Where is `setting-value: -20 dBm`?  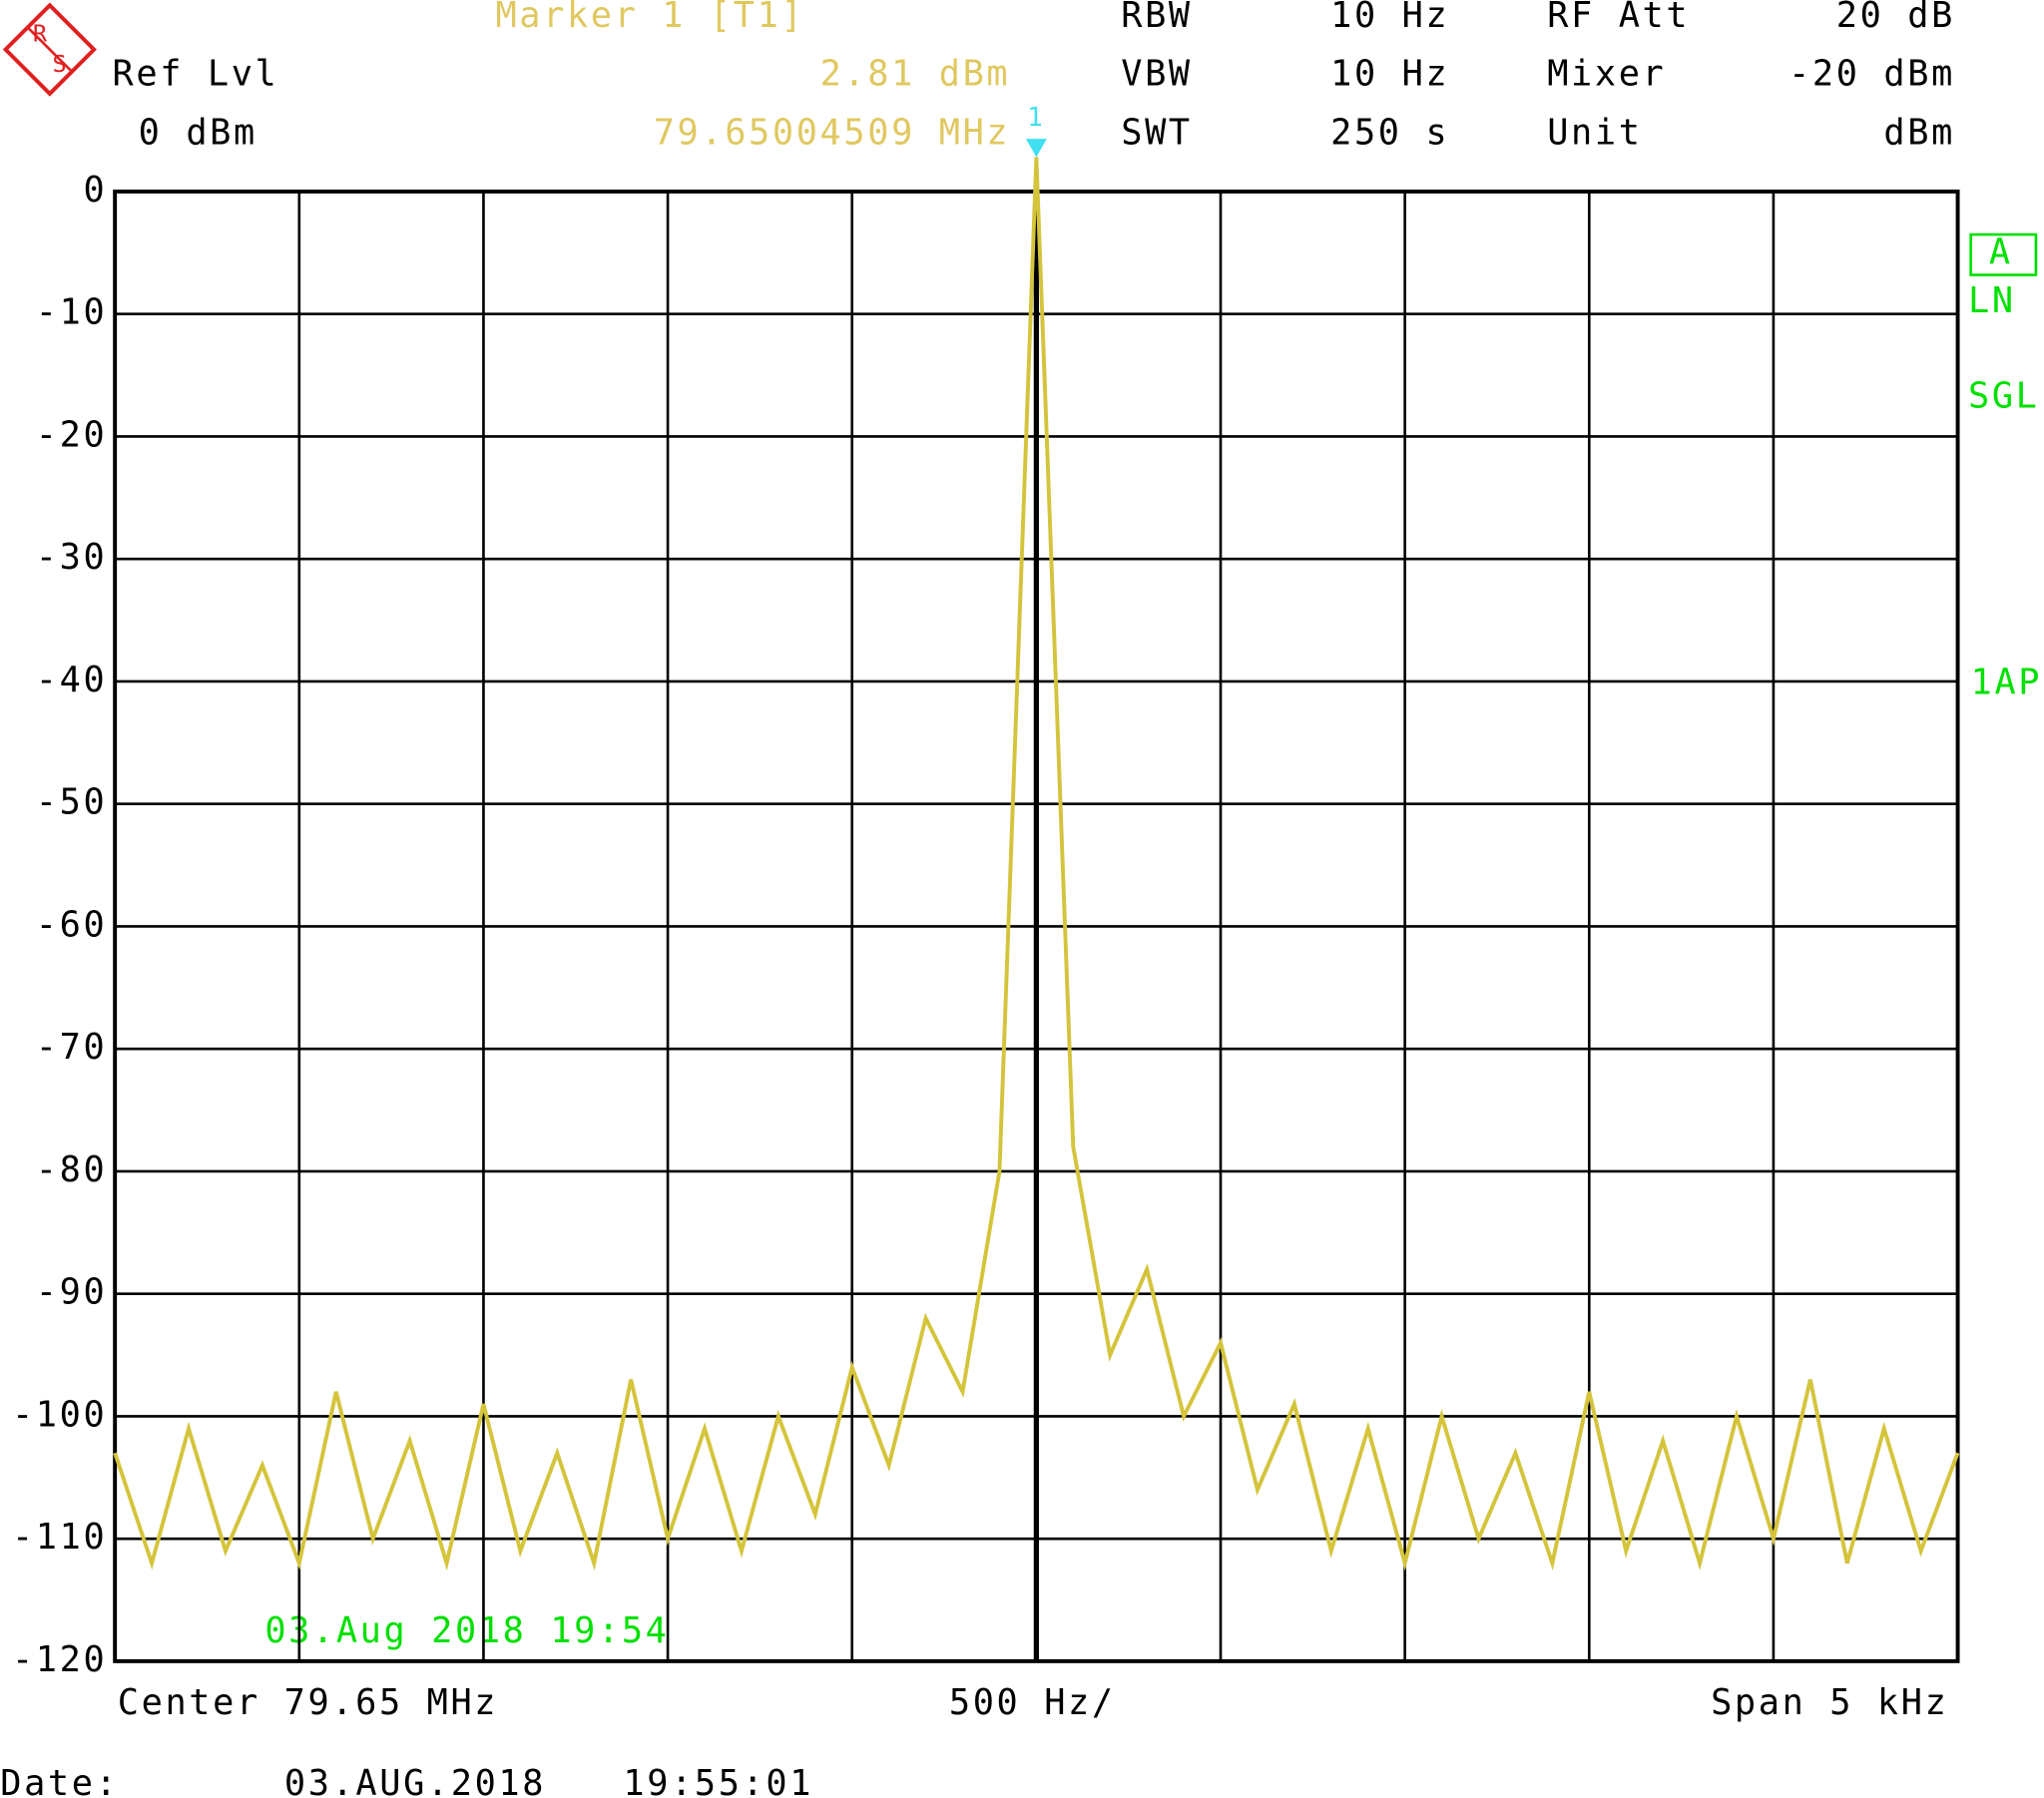
setting-value: -20 dBm is located at coordinates (1871, 75).